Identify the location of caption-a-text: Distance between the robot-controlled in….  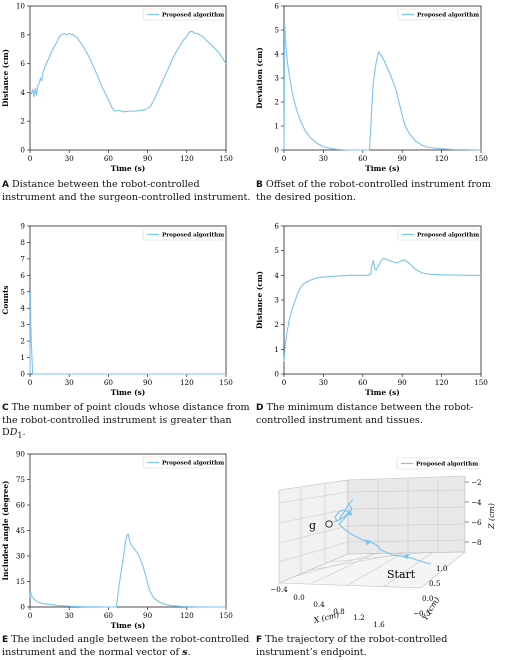
(126, 191).